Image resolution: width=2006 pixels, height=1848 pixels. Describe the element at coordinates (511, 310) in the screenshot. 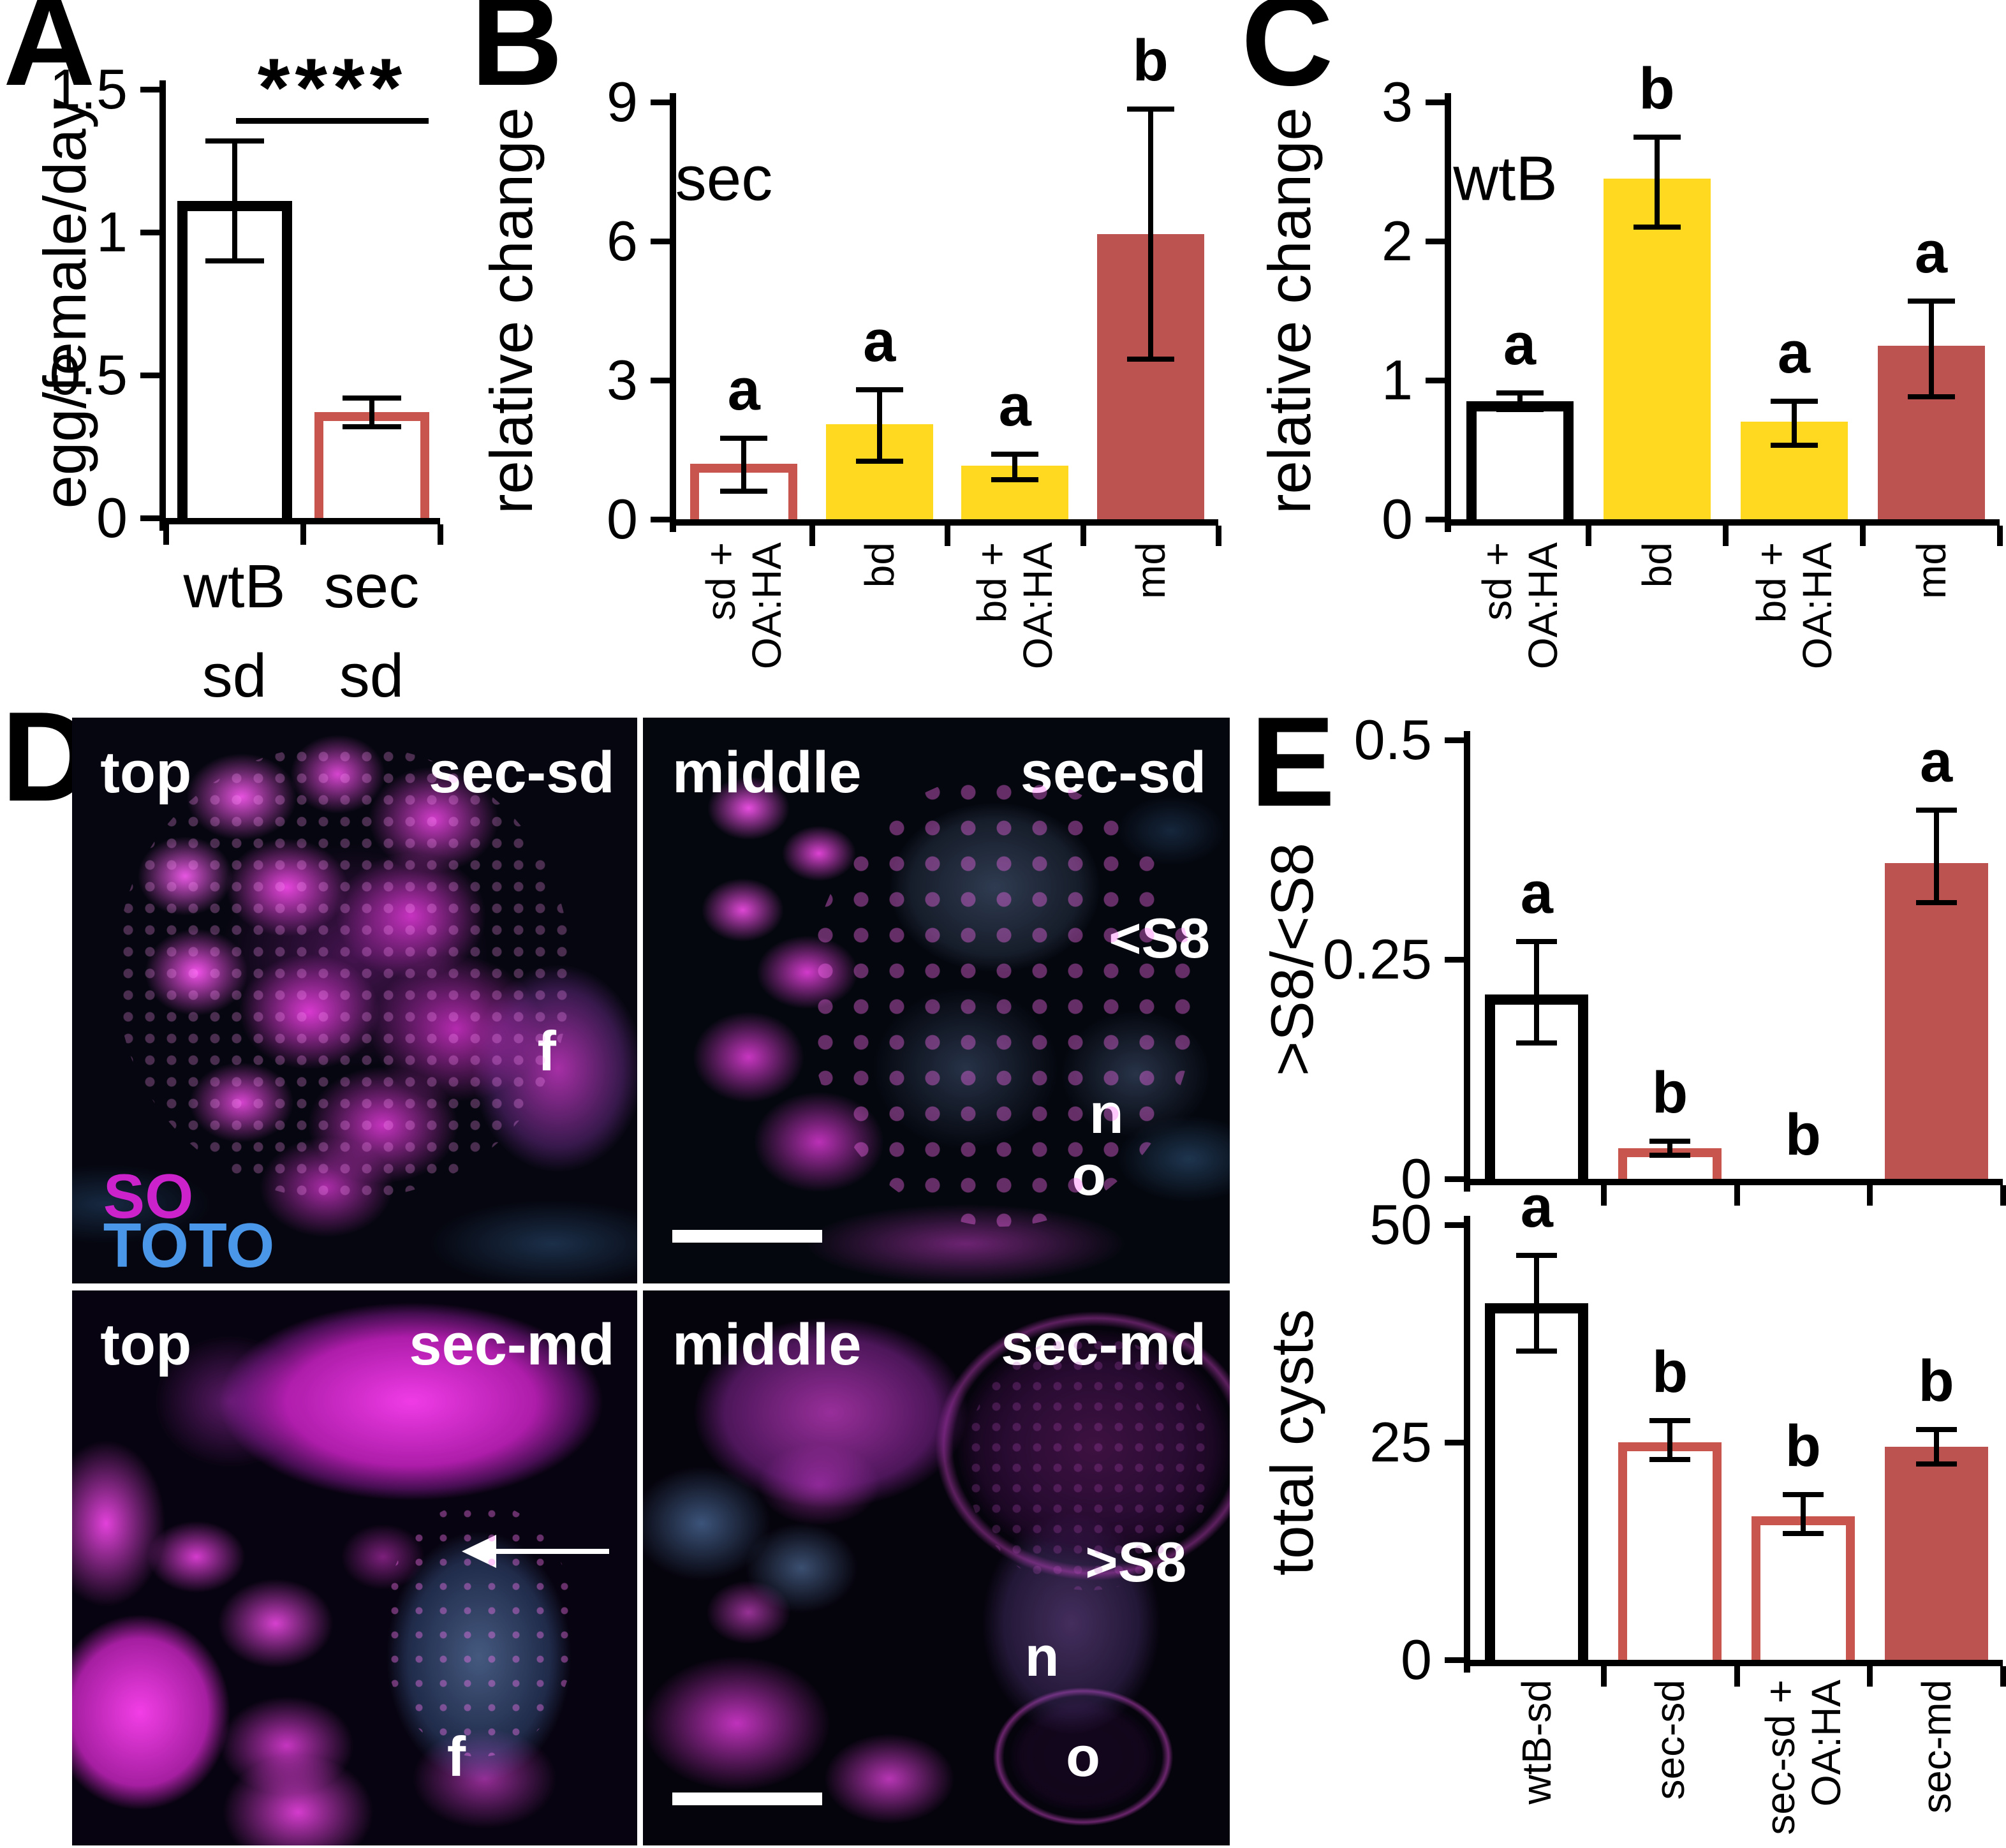

I see `y-axis-label: relative change` at that location.